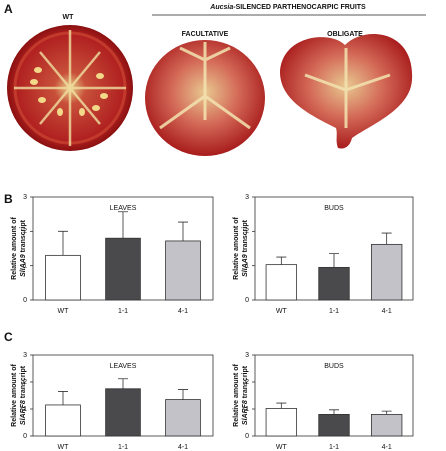 This screenshot has height=451, width=446. Describe the element at coordinates (346, 91) in the screenshot. I see `obligate-fruit` at that location.